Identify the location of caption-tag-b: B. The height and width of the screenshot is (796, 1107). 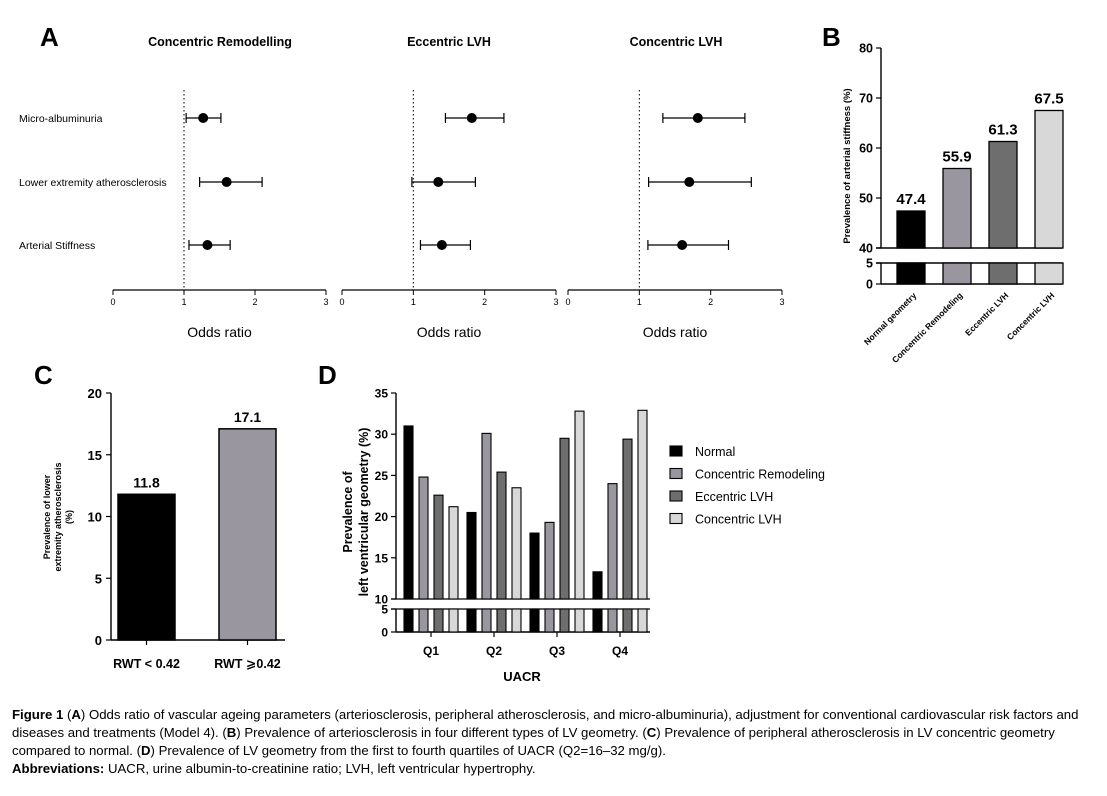
(231, 732).